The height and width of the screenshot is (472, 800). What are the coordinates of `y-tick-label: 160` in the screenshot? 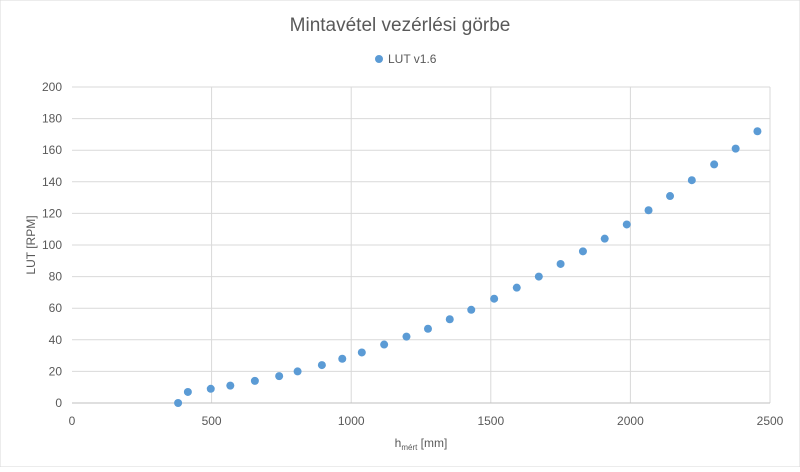 It's located at (52, 150).